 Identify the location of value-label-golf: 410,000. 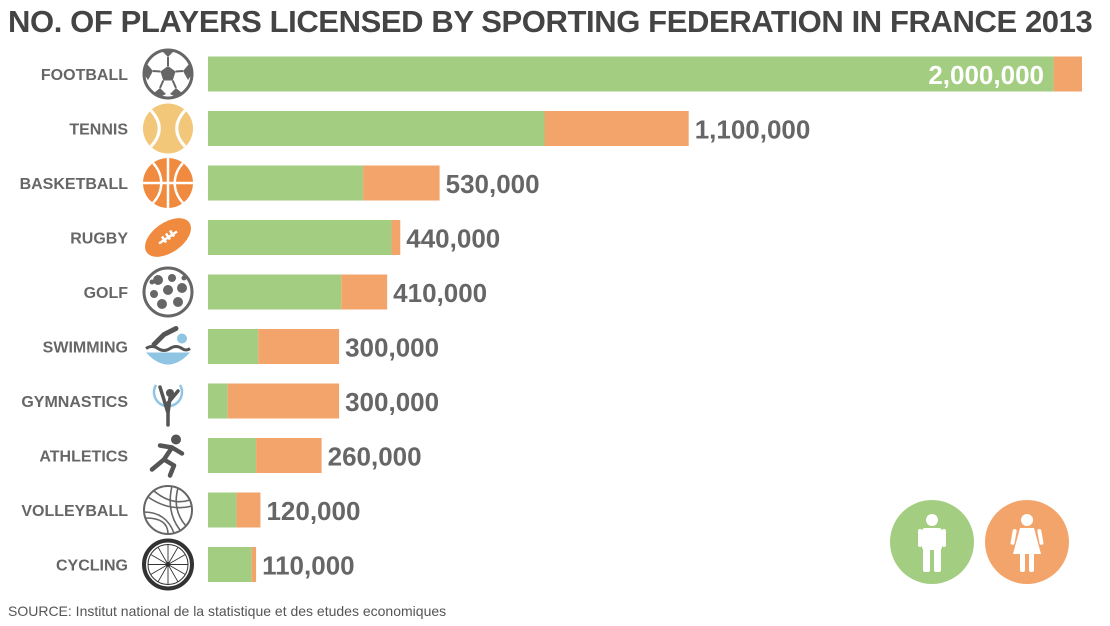
(440, 293).